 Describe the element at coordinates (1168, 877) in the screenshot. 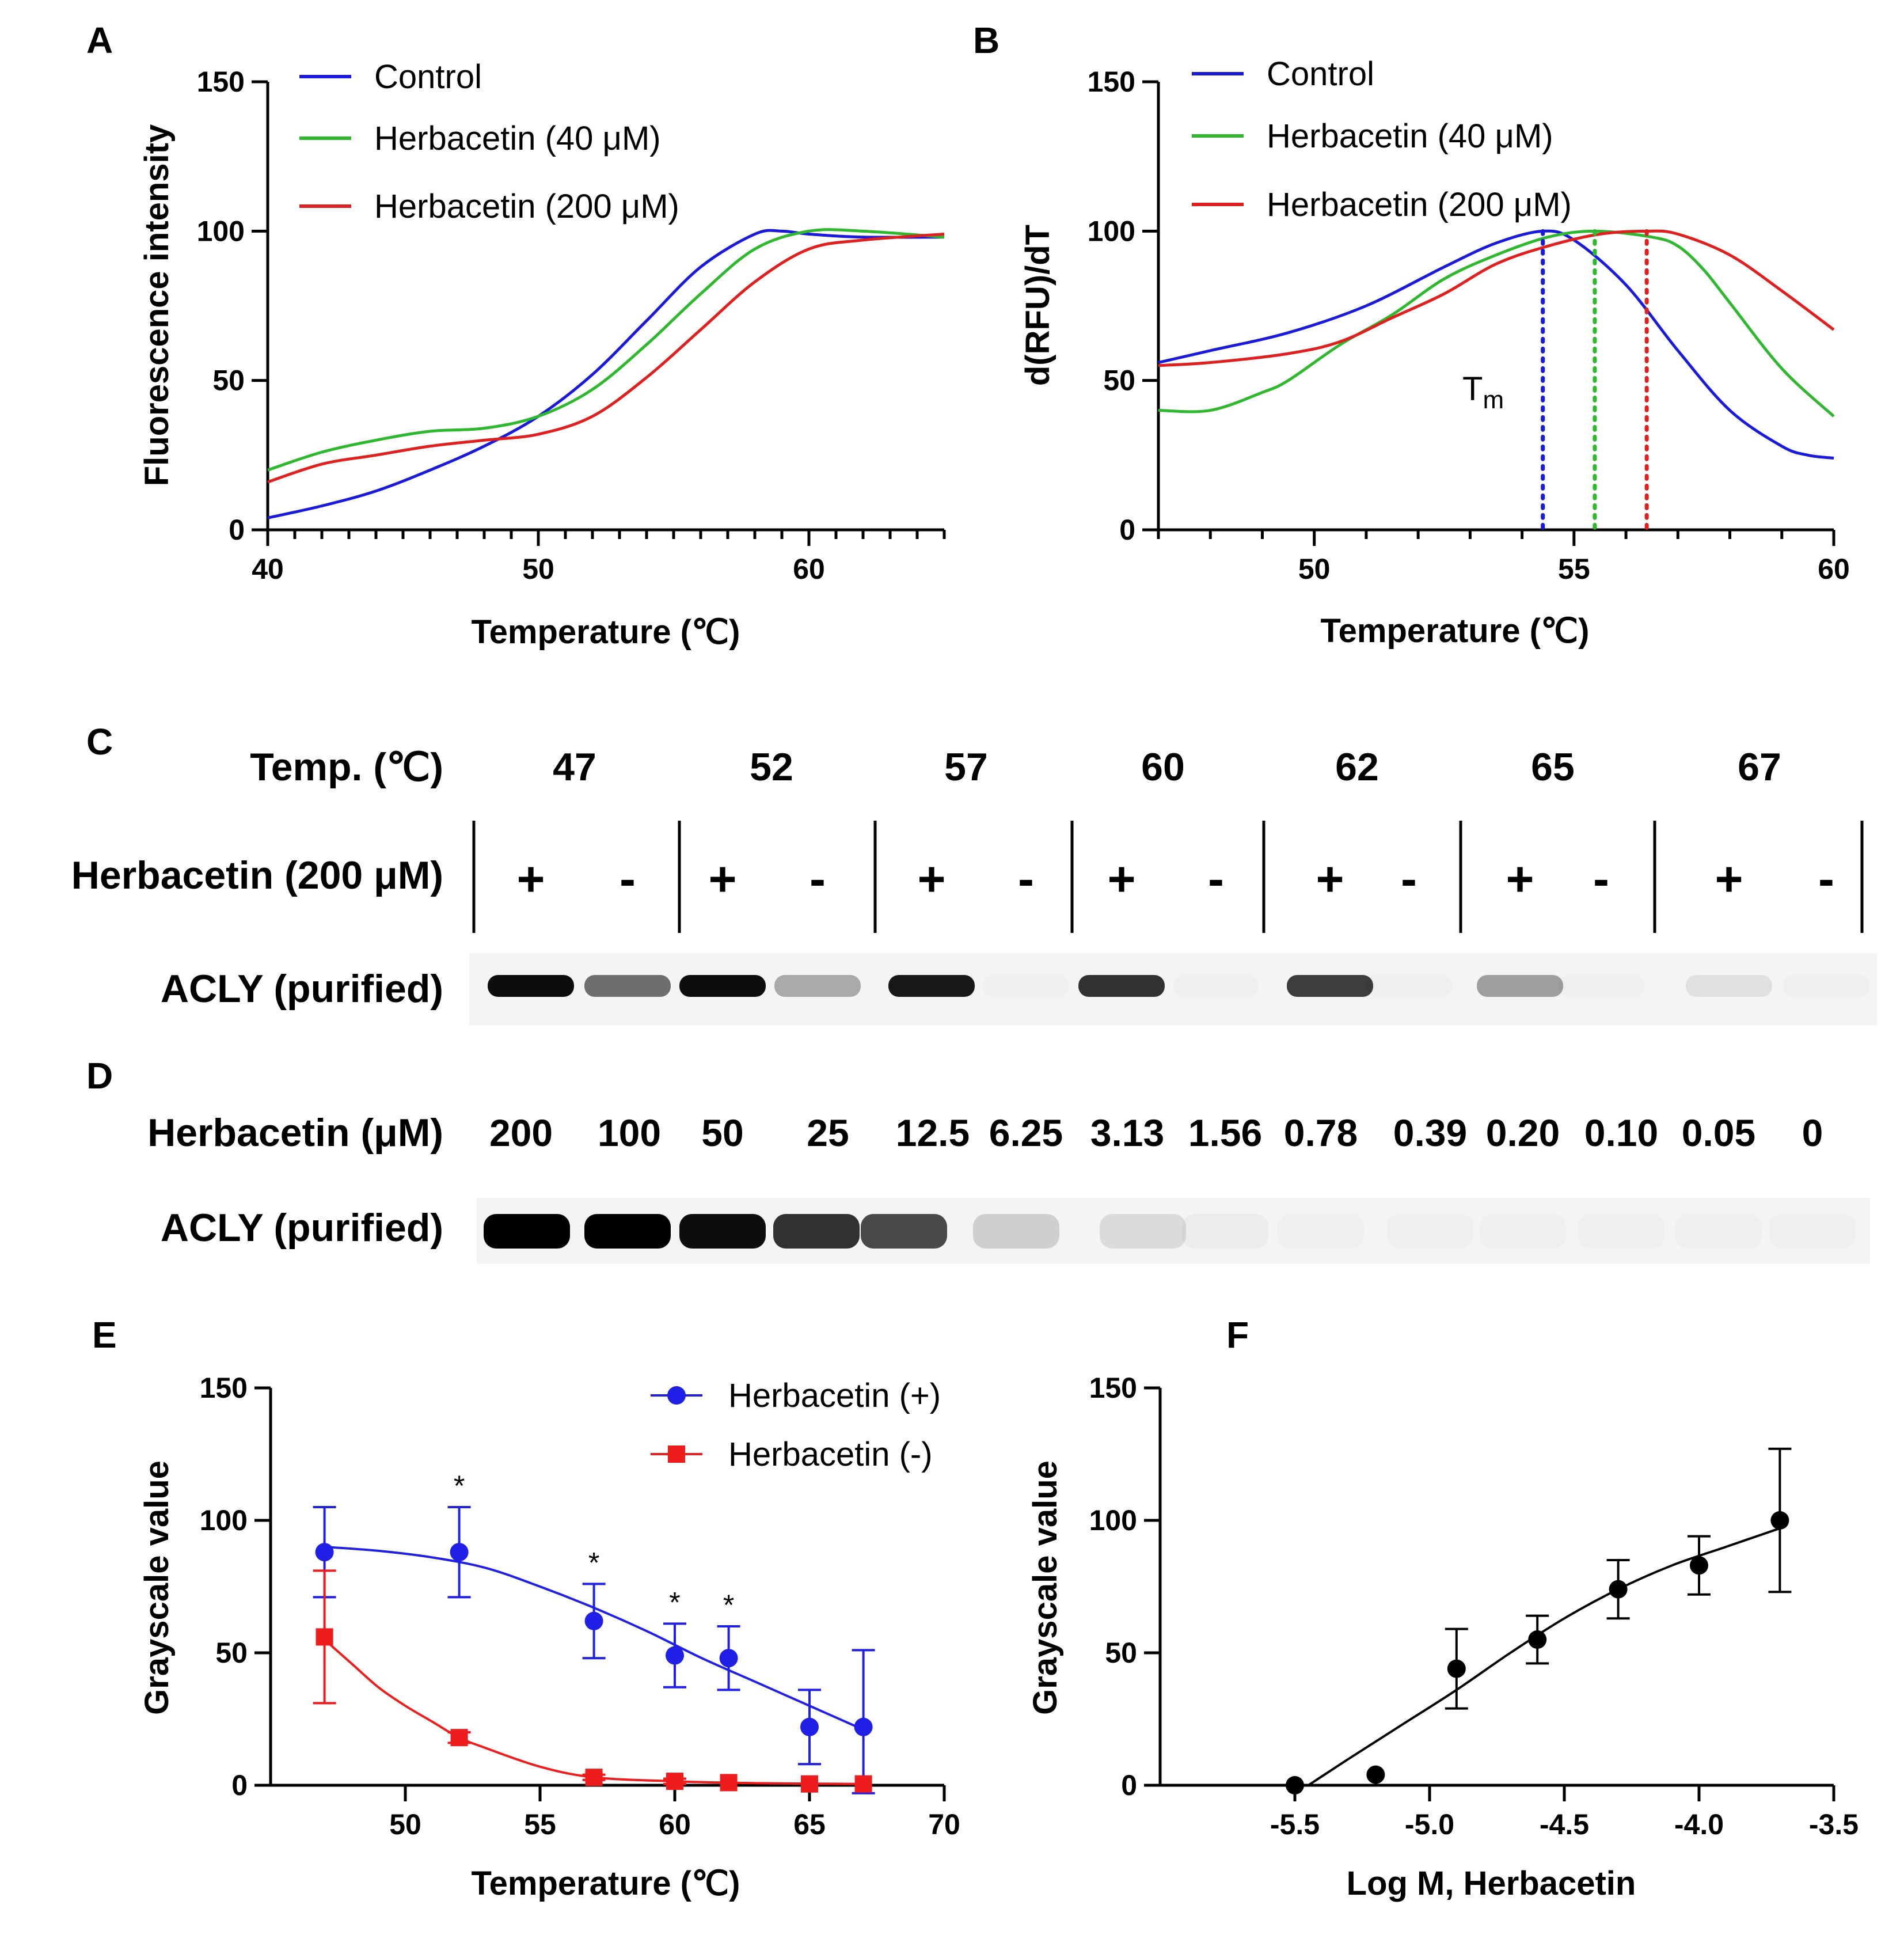

I see `panel-c-dividers` at that location.